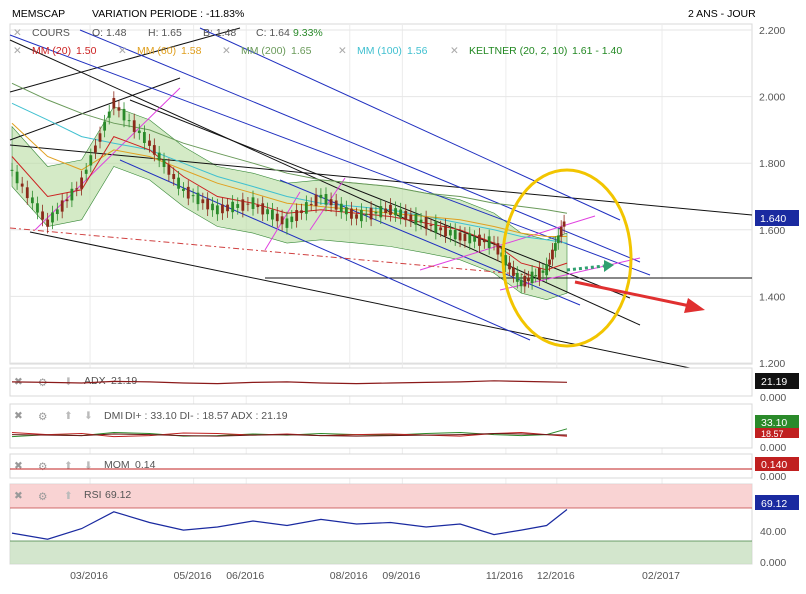  What do you see at coordinates (722, 14) in the screenshot?
I see `period-selector: 2 ANS - JOUR` at bounding box center [722, 14].